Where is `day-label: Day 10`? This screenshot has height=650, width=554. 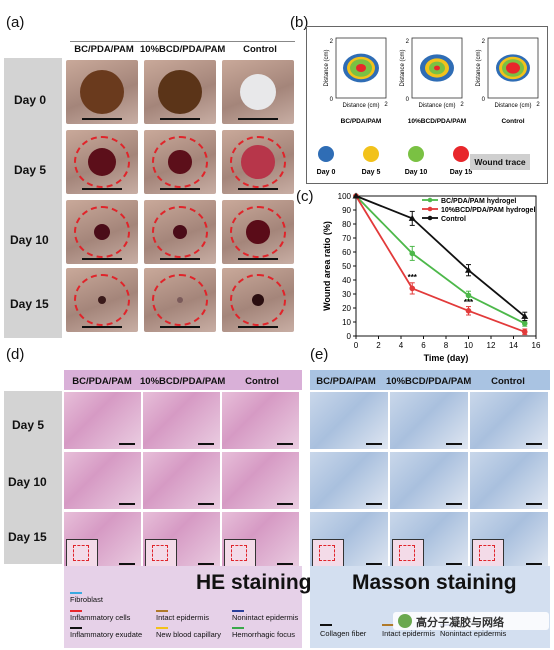
day-label: Day 10 is located at coordinates (27, 482).